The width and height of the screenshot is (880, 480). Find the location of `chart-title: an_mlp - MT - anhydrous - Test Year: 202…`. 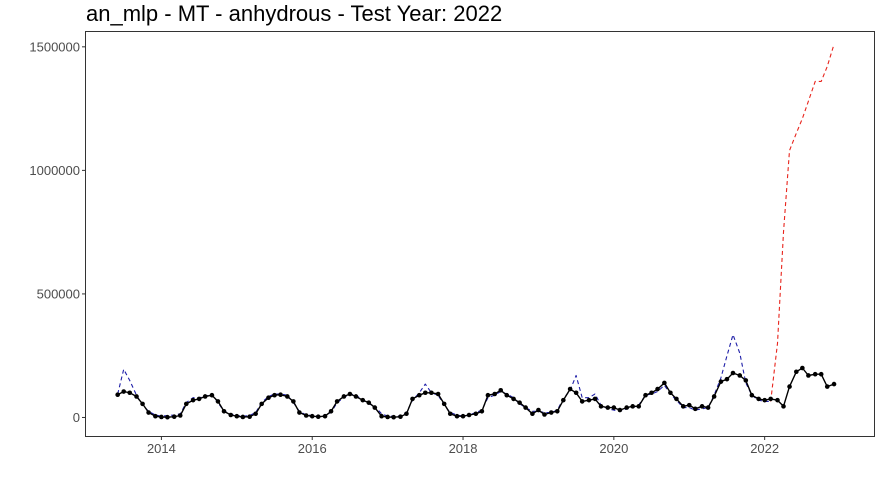

chart-title: an_mlp - MT - anhydrous - Test Year: 202… is located at coordinates (294, 13).